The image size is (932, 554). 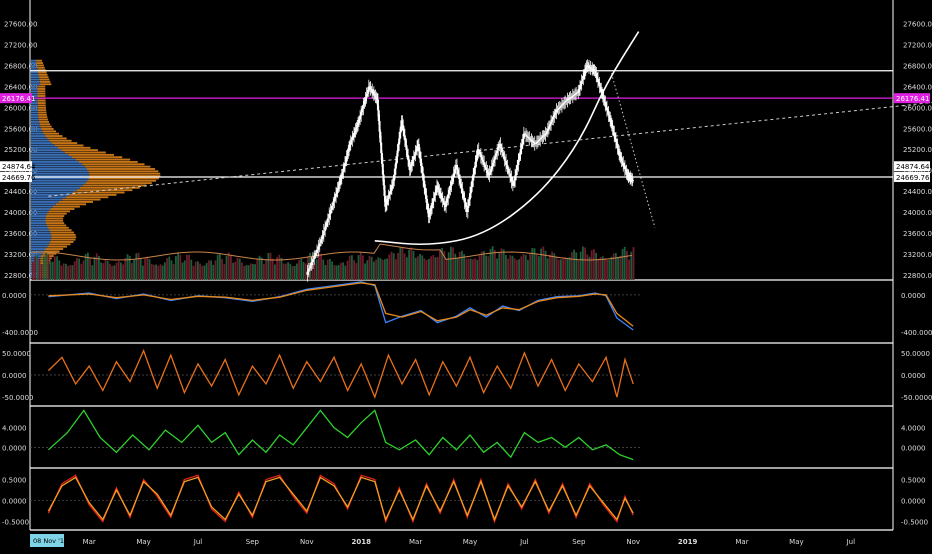 What do you see at coordinates (917, 192) in the screenshot?
I see `y-tick-right: 24400.00` at bounding box center [917, 192].